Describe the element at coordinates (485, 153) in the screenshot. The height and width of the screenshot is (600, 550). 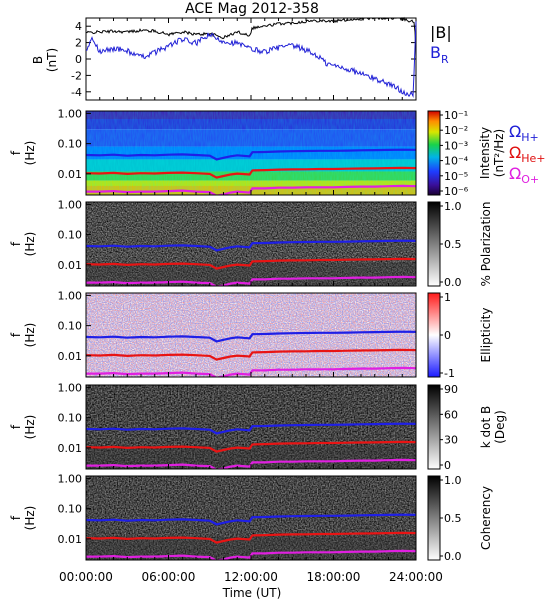
I see `colorbar-label: Intensity` at that location.